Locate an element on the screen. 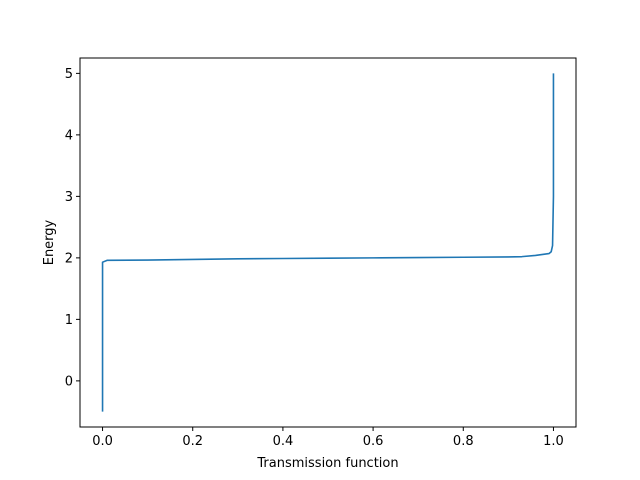 This screenshot has width=640, height=480. y-axis-ticks: 0 1 2 3 4 5 is located at coordinates (72, 228).